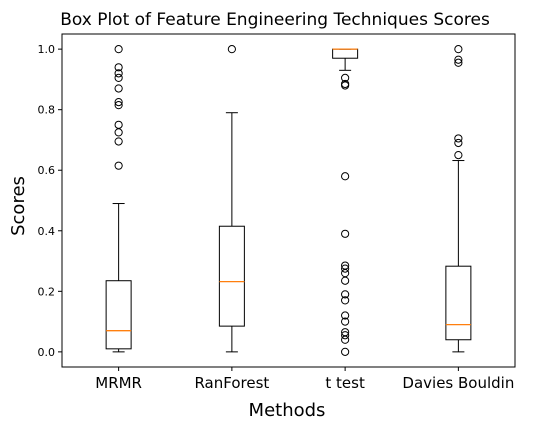 This screenshot has height=427, width=550. Describe the element at coordinates (287, 410) in the screenshot. I see `x-axis-label: Methods` at that location.